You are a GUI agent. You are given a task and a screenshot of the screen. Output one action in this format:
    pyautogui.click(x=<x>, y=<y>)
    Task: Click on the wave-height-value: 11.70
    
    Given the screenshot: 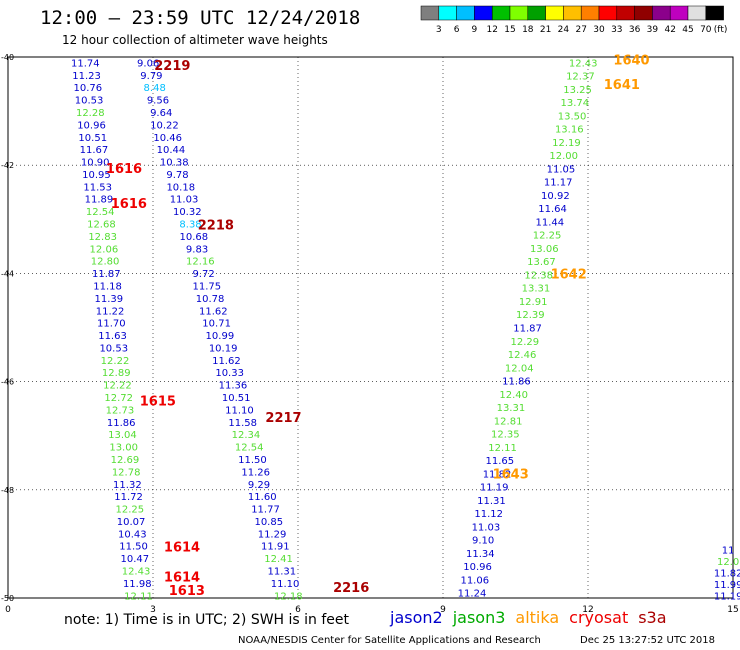 What is the action you would take?
    pyautogui.click(x=111, y=324)
    